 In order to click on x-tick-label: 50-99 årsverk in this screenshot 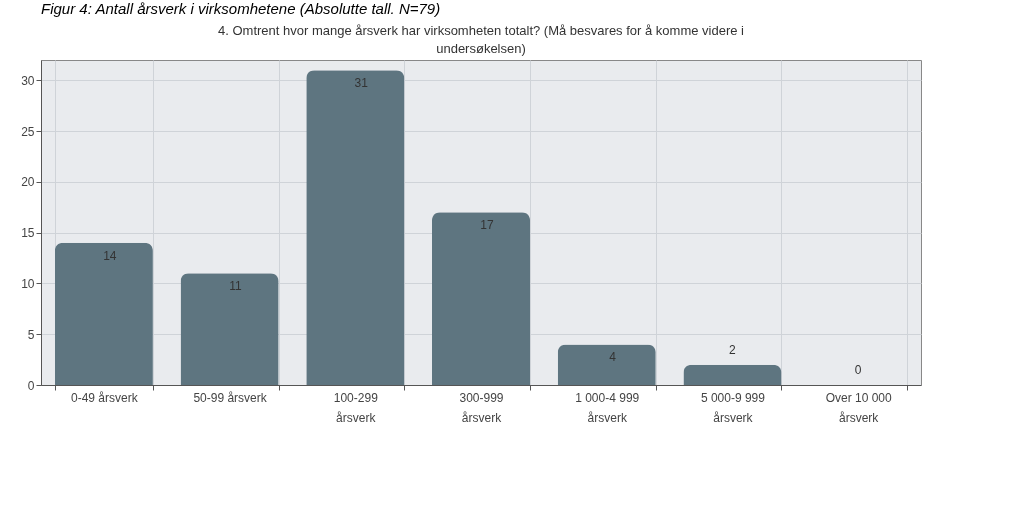, I will do `click(230, 397)`.